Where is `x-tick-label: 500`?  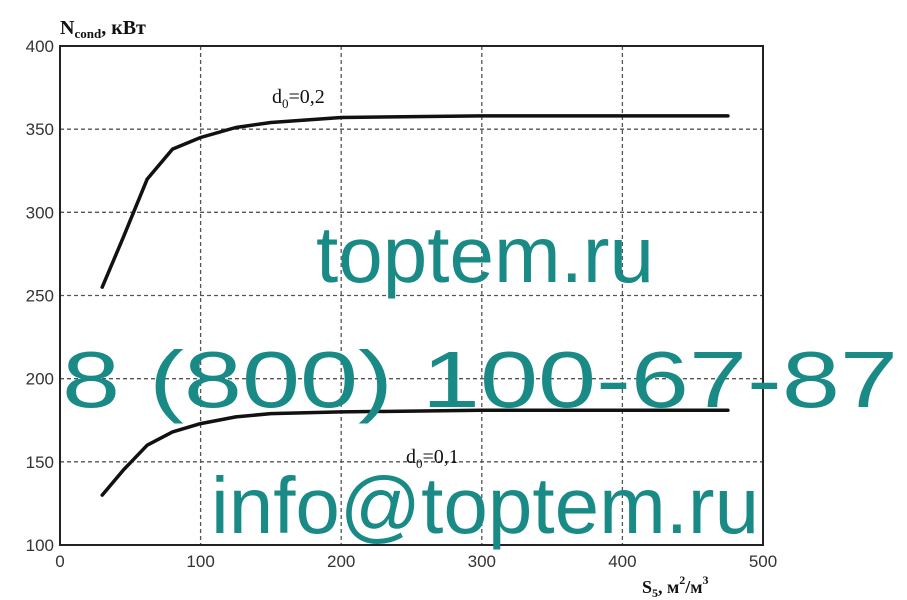
x-tick-label: 500 is located at coordinates (763, 561).